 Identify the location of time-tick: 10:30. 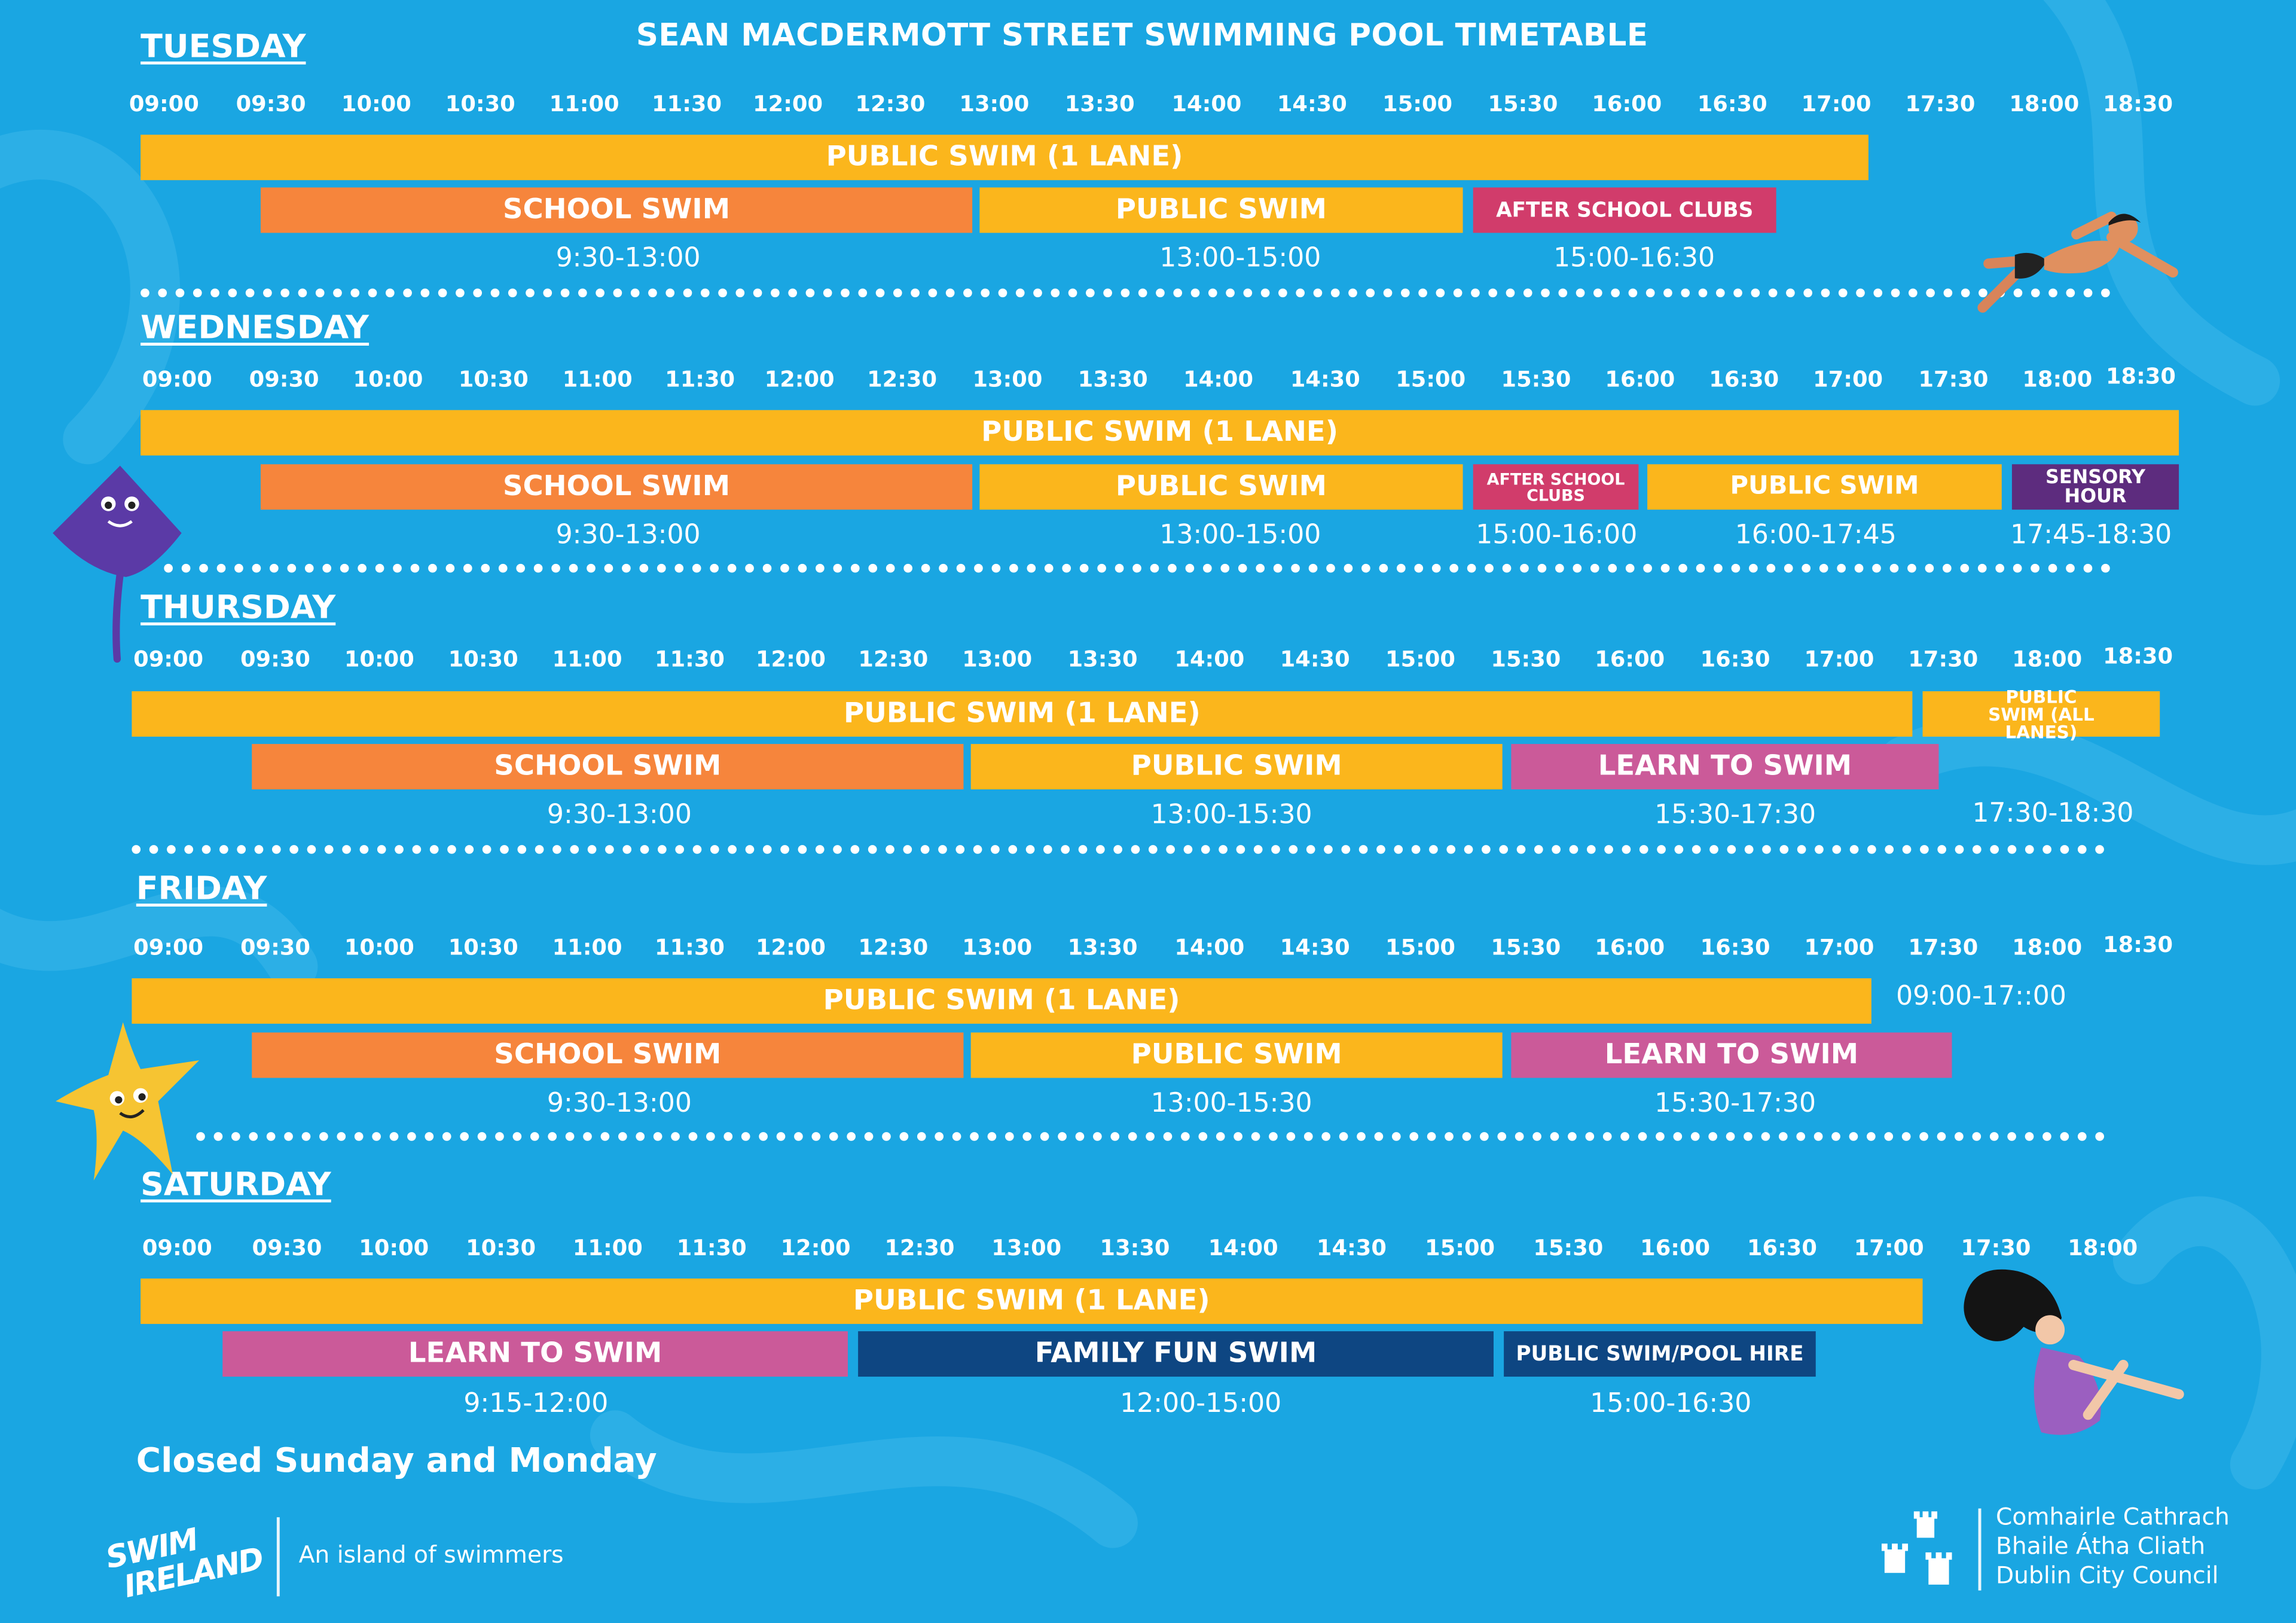
(501, 1247).